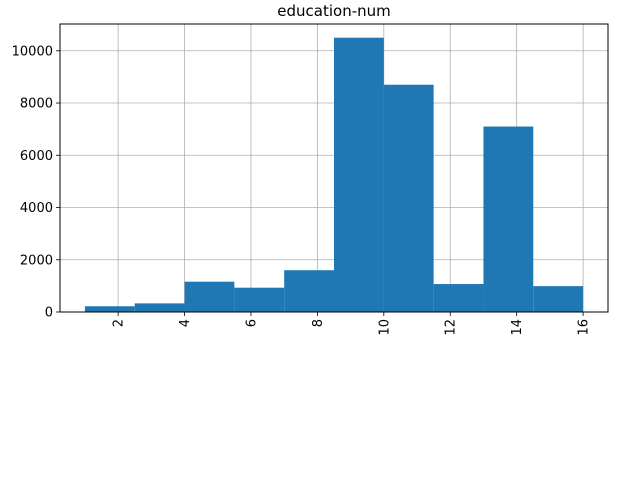 The image size is (640, 480). What do you see at coordinates (451, 327) in the screenshot?
I see `x-tick-label: 12` at bounding box center [451, 327].